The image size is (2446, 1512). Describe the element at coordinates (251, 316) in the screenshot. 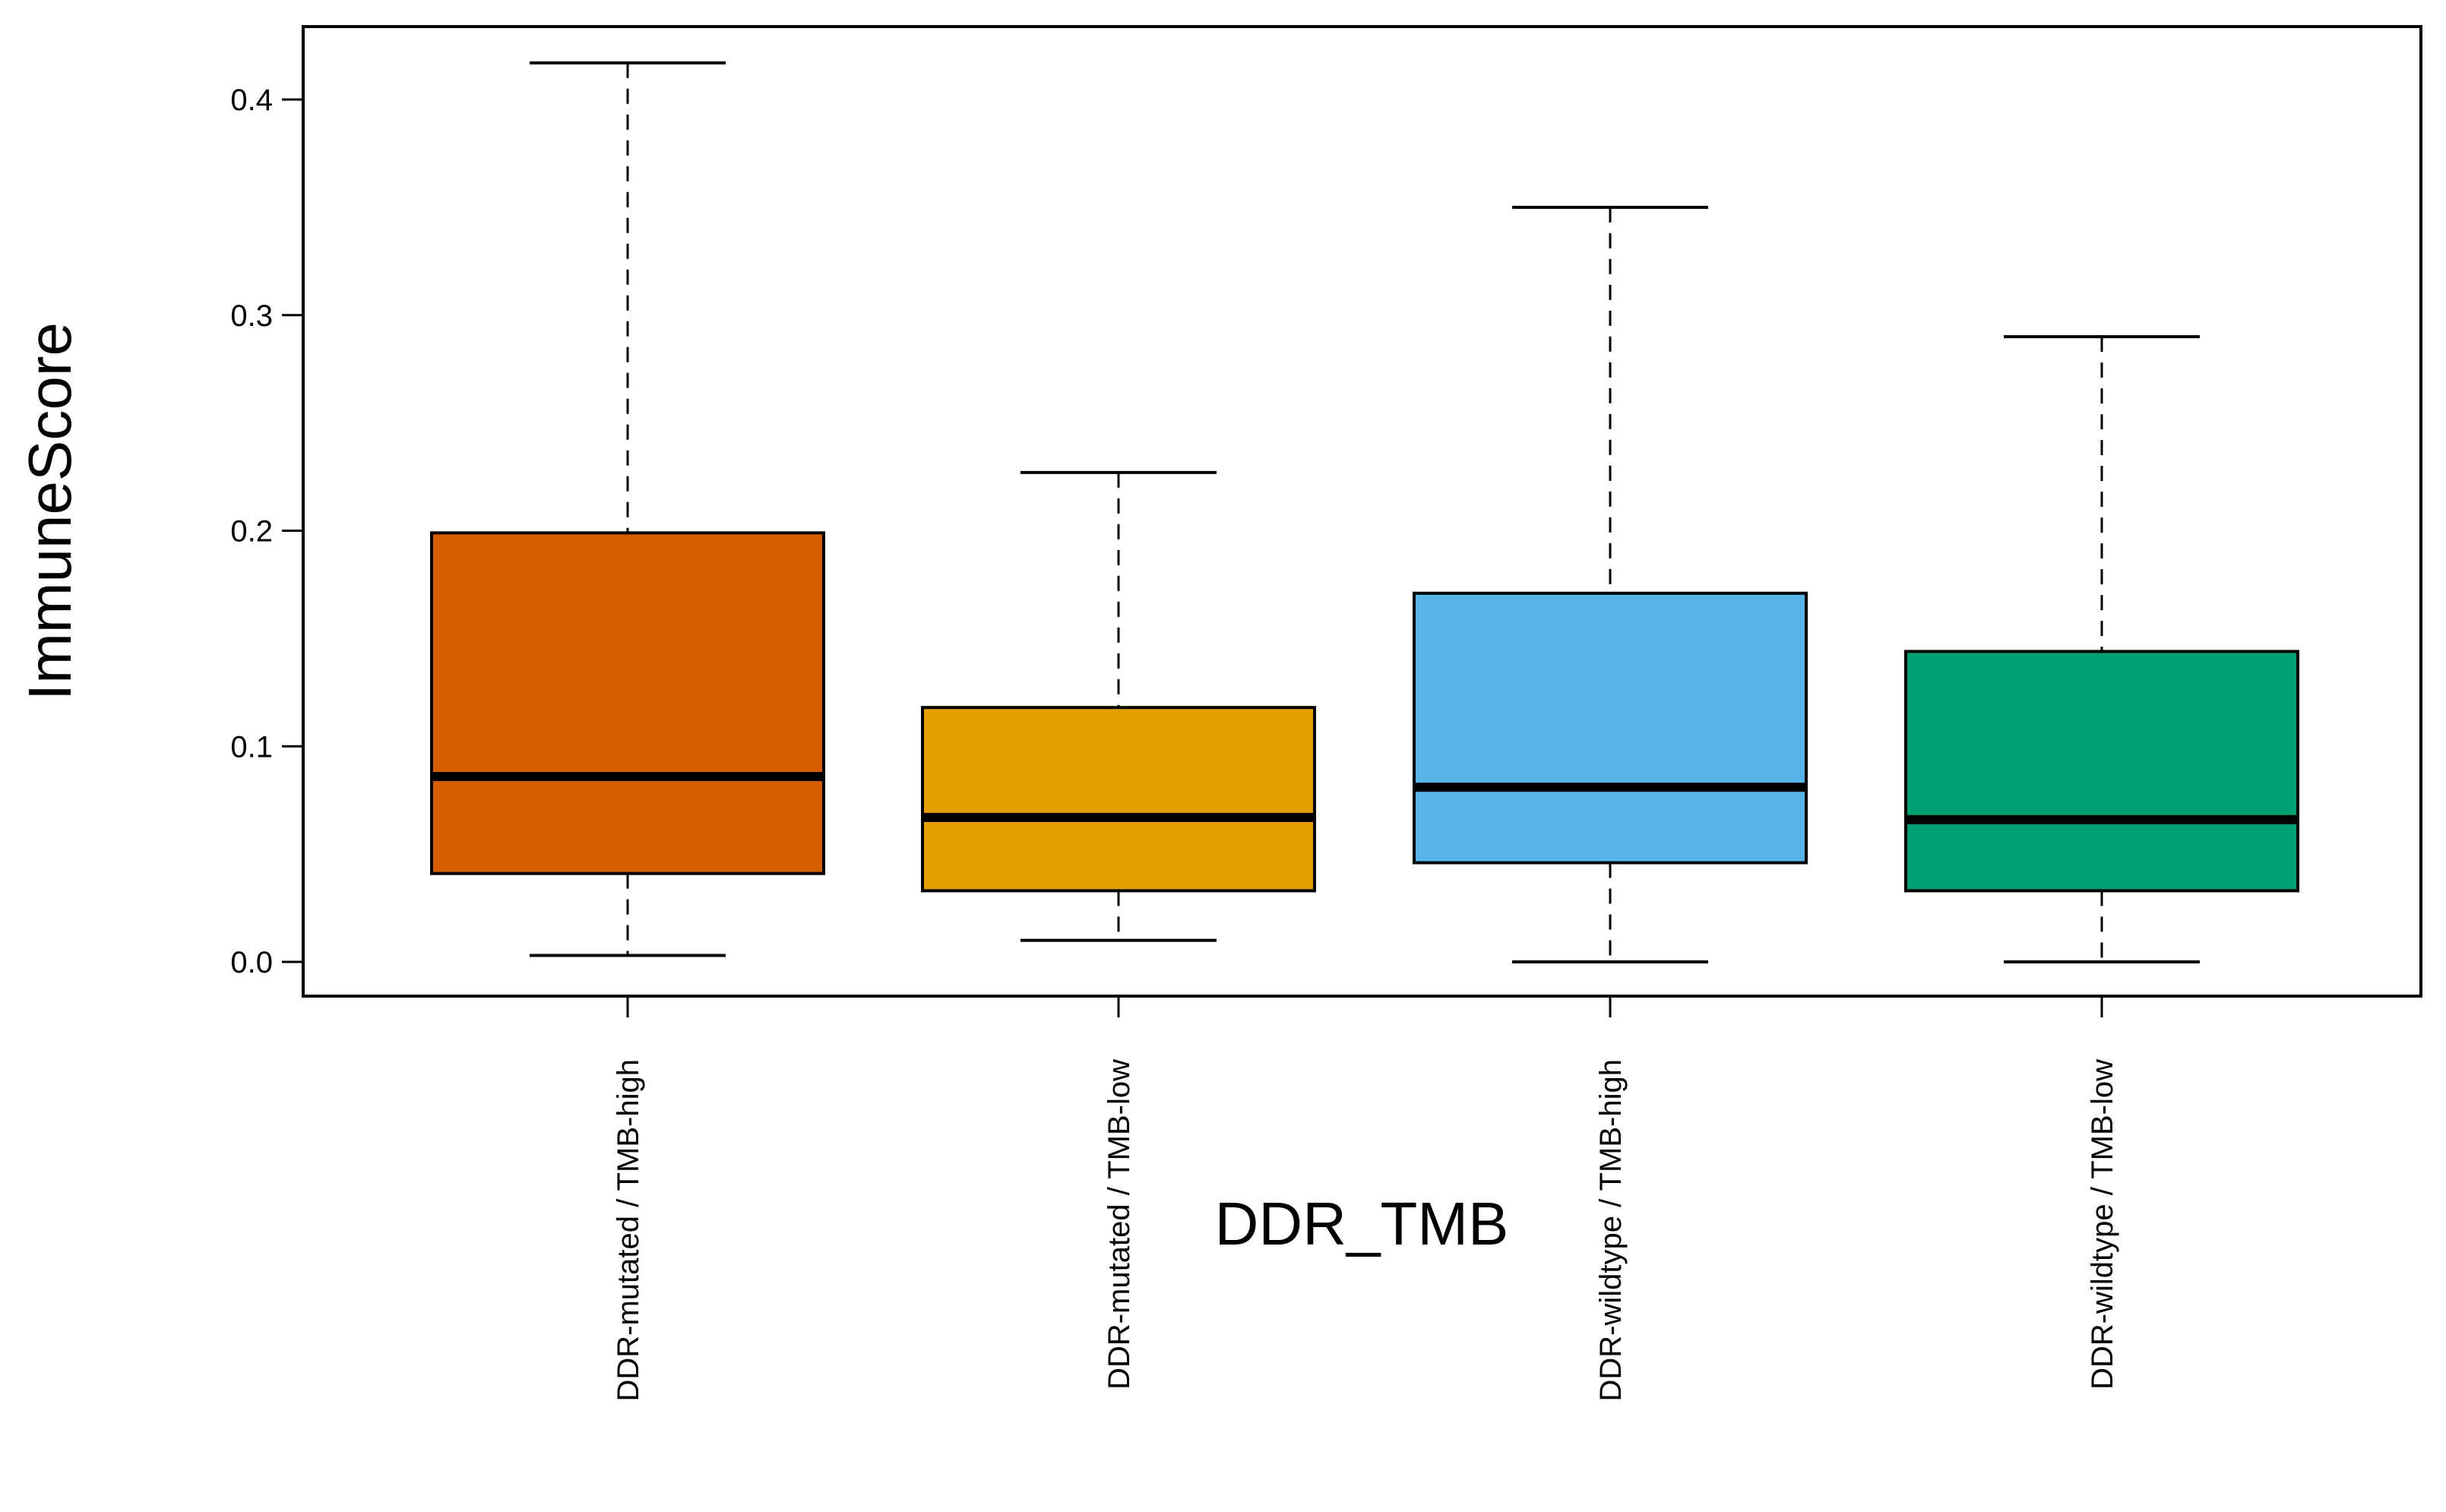

I see `y-tick-label: 0.3` at that location.